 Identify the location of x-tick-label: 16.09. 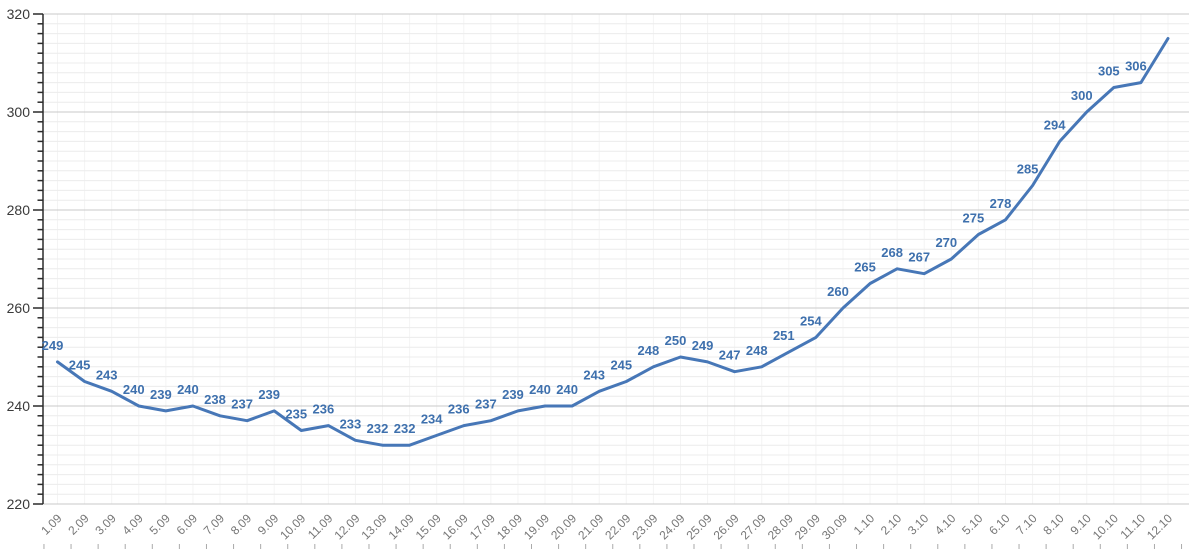
(455, 526).